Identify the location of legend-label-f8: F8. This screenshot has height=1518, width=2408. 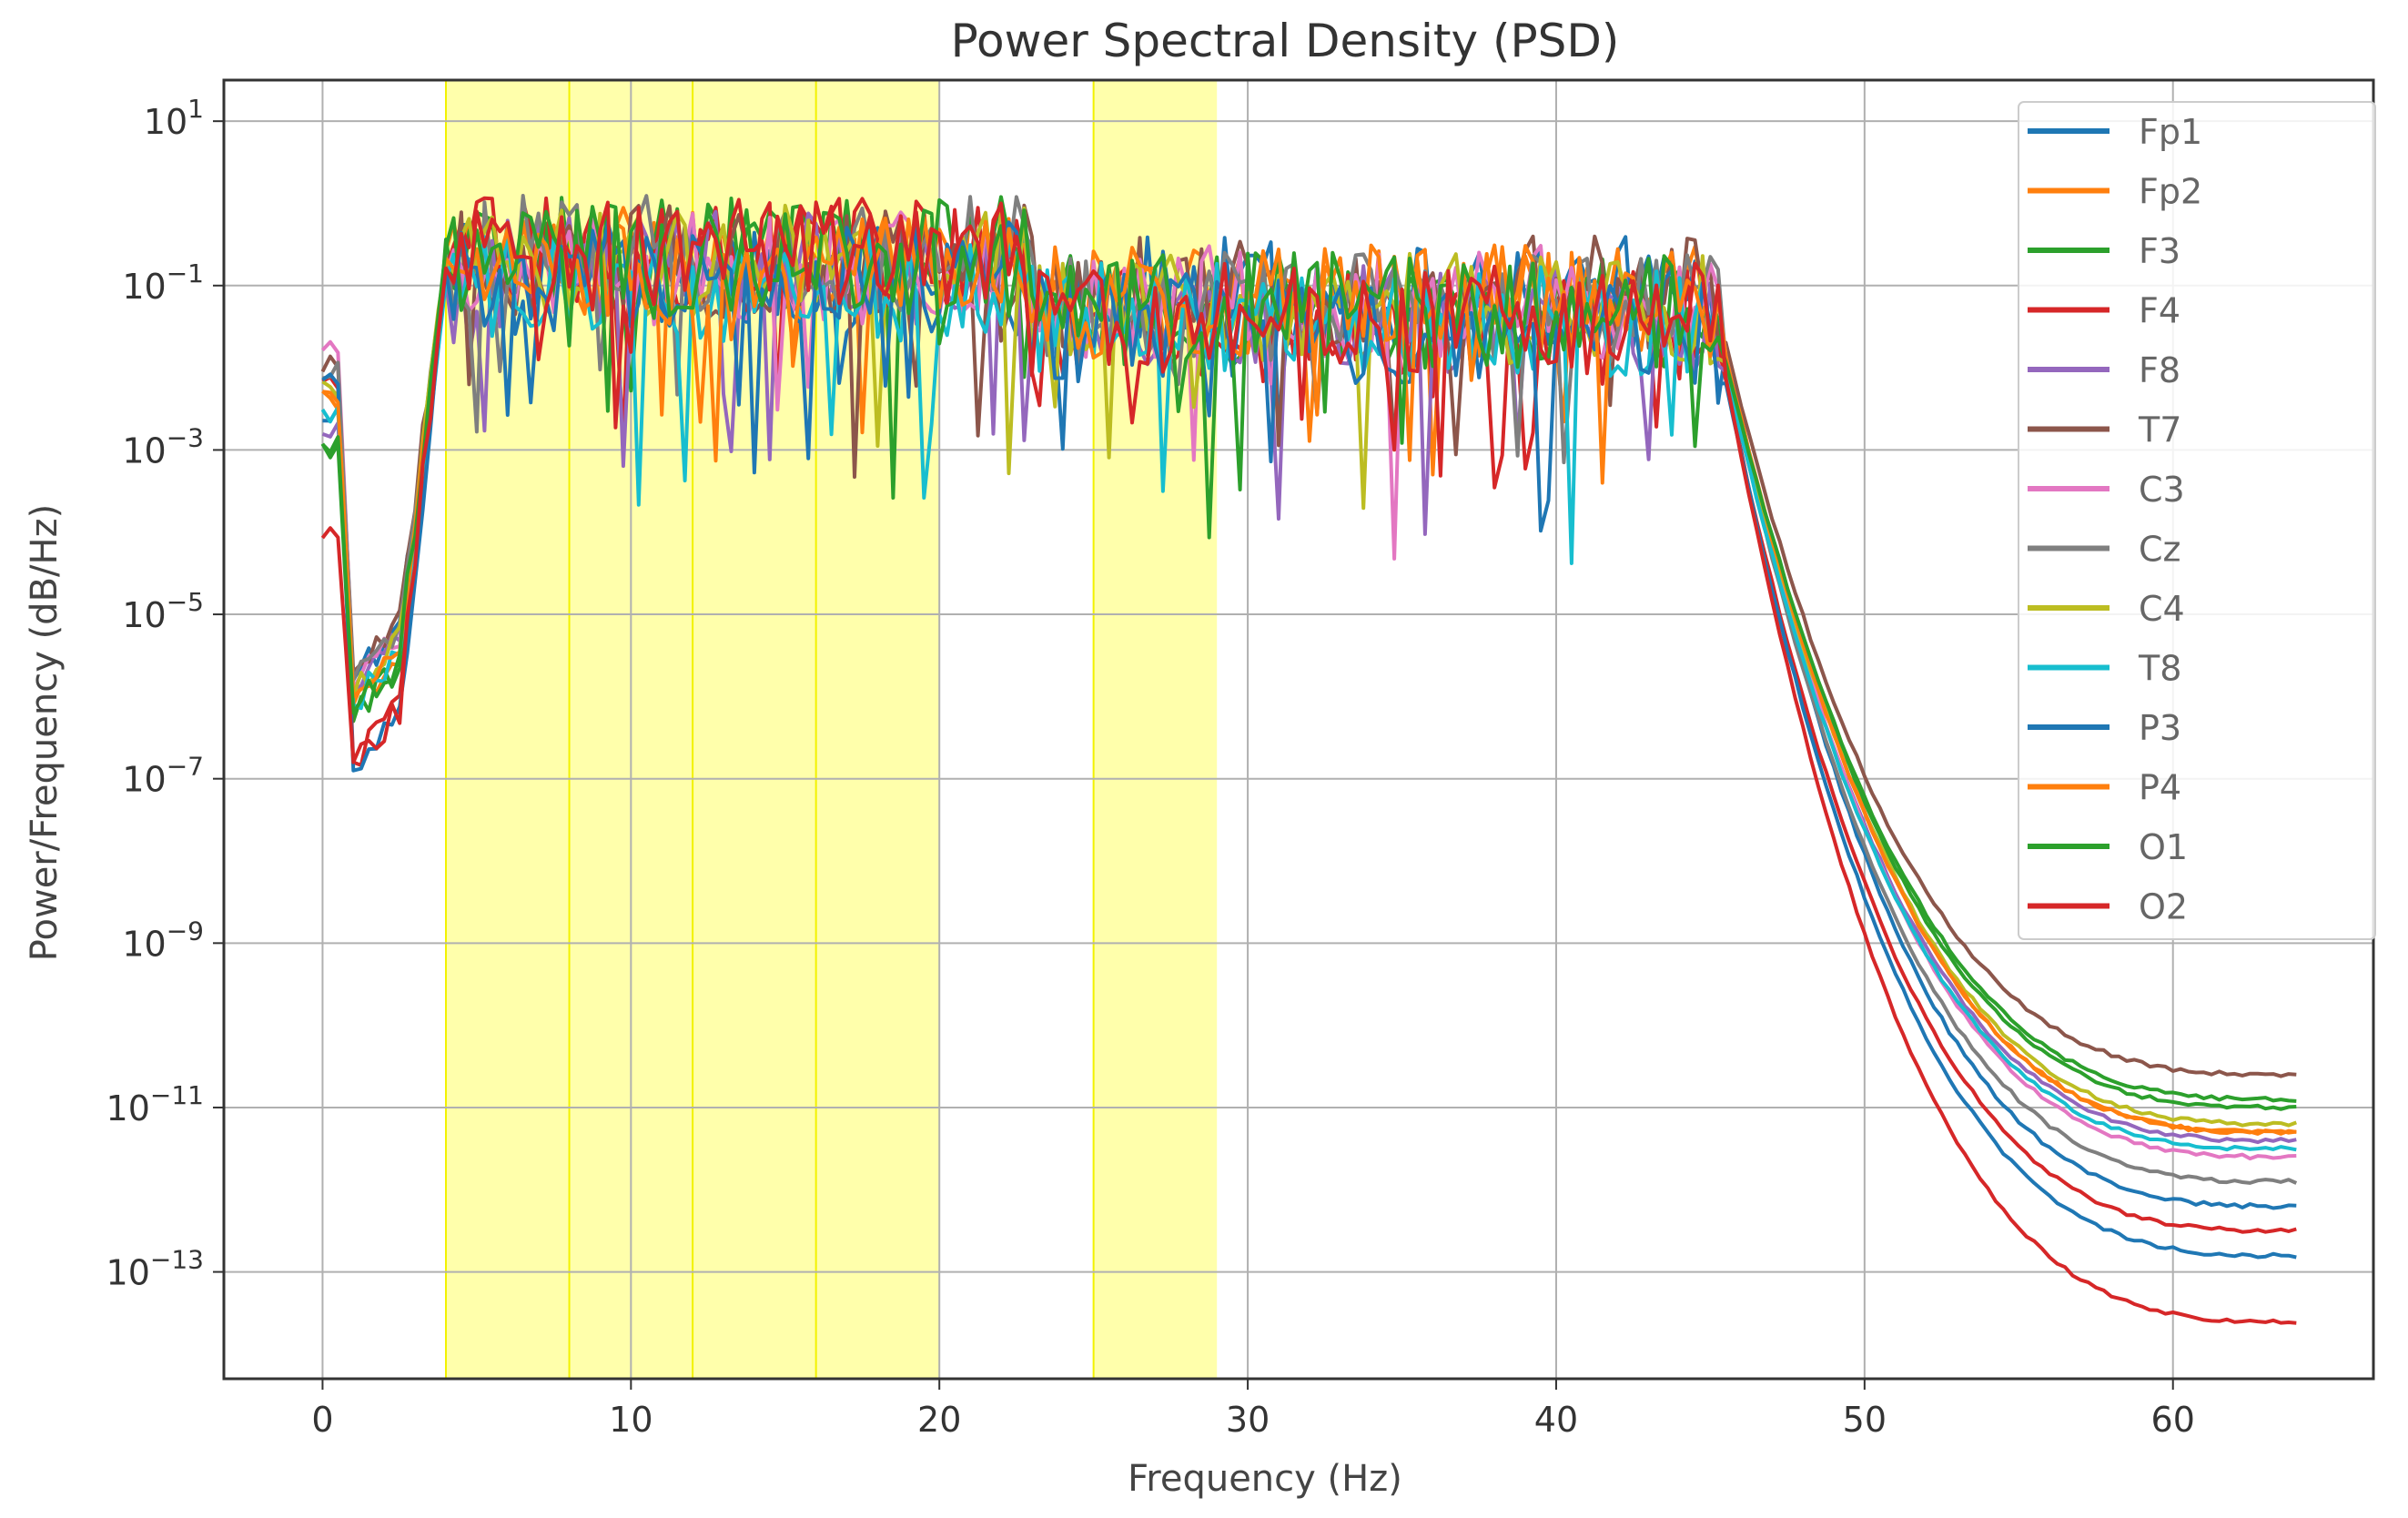
(2159, 370).